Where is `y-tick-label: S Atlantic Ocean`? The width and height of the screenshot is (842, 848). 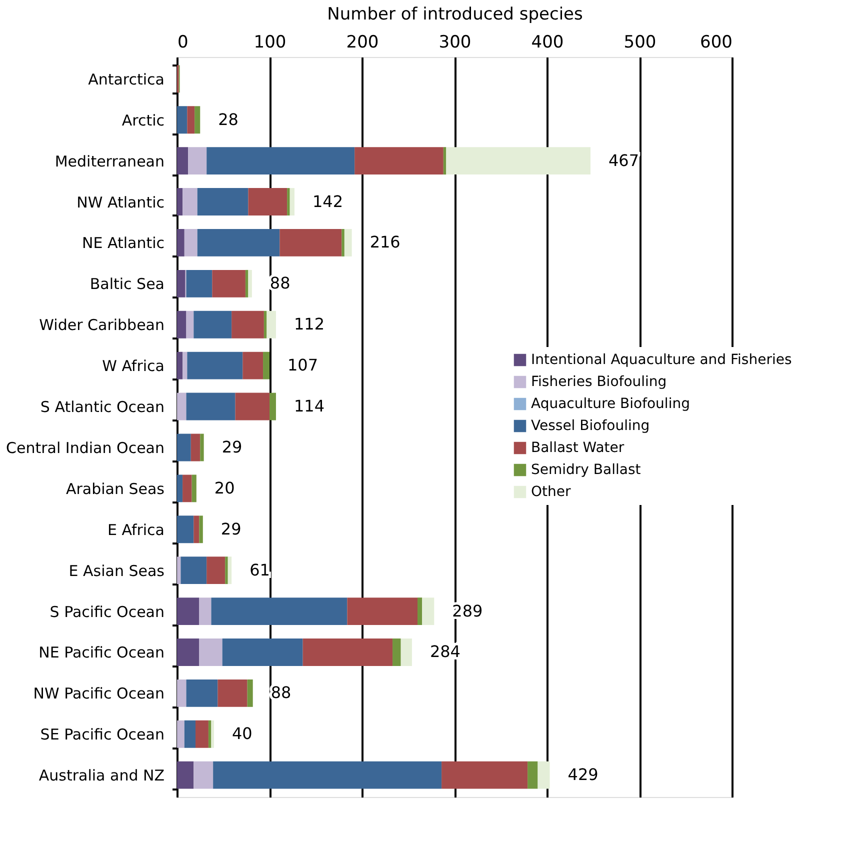
y-tick-label: S Atlantic Ocean is located at coordinates (102, 407).